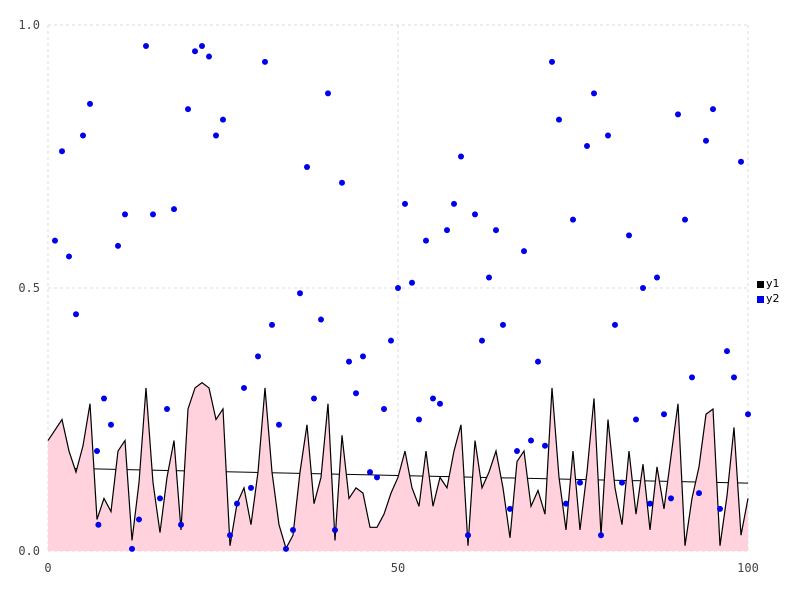  Describe the element at coordinates (47, 568) in the screenshot. I see `x-tick-label: 0` at that location.